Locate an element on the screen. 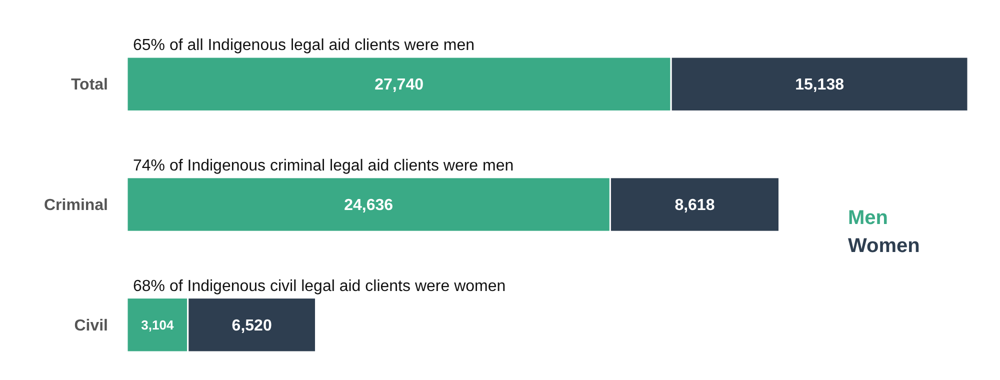 This screenshot has height=380, width=1000. annotation: 74% of Indigenous criminal legal aid clients were men is located at coordinates (323, 165).